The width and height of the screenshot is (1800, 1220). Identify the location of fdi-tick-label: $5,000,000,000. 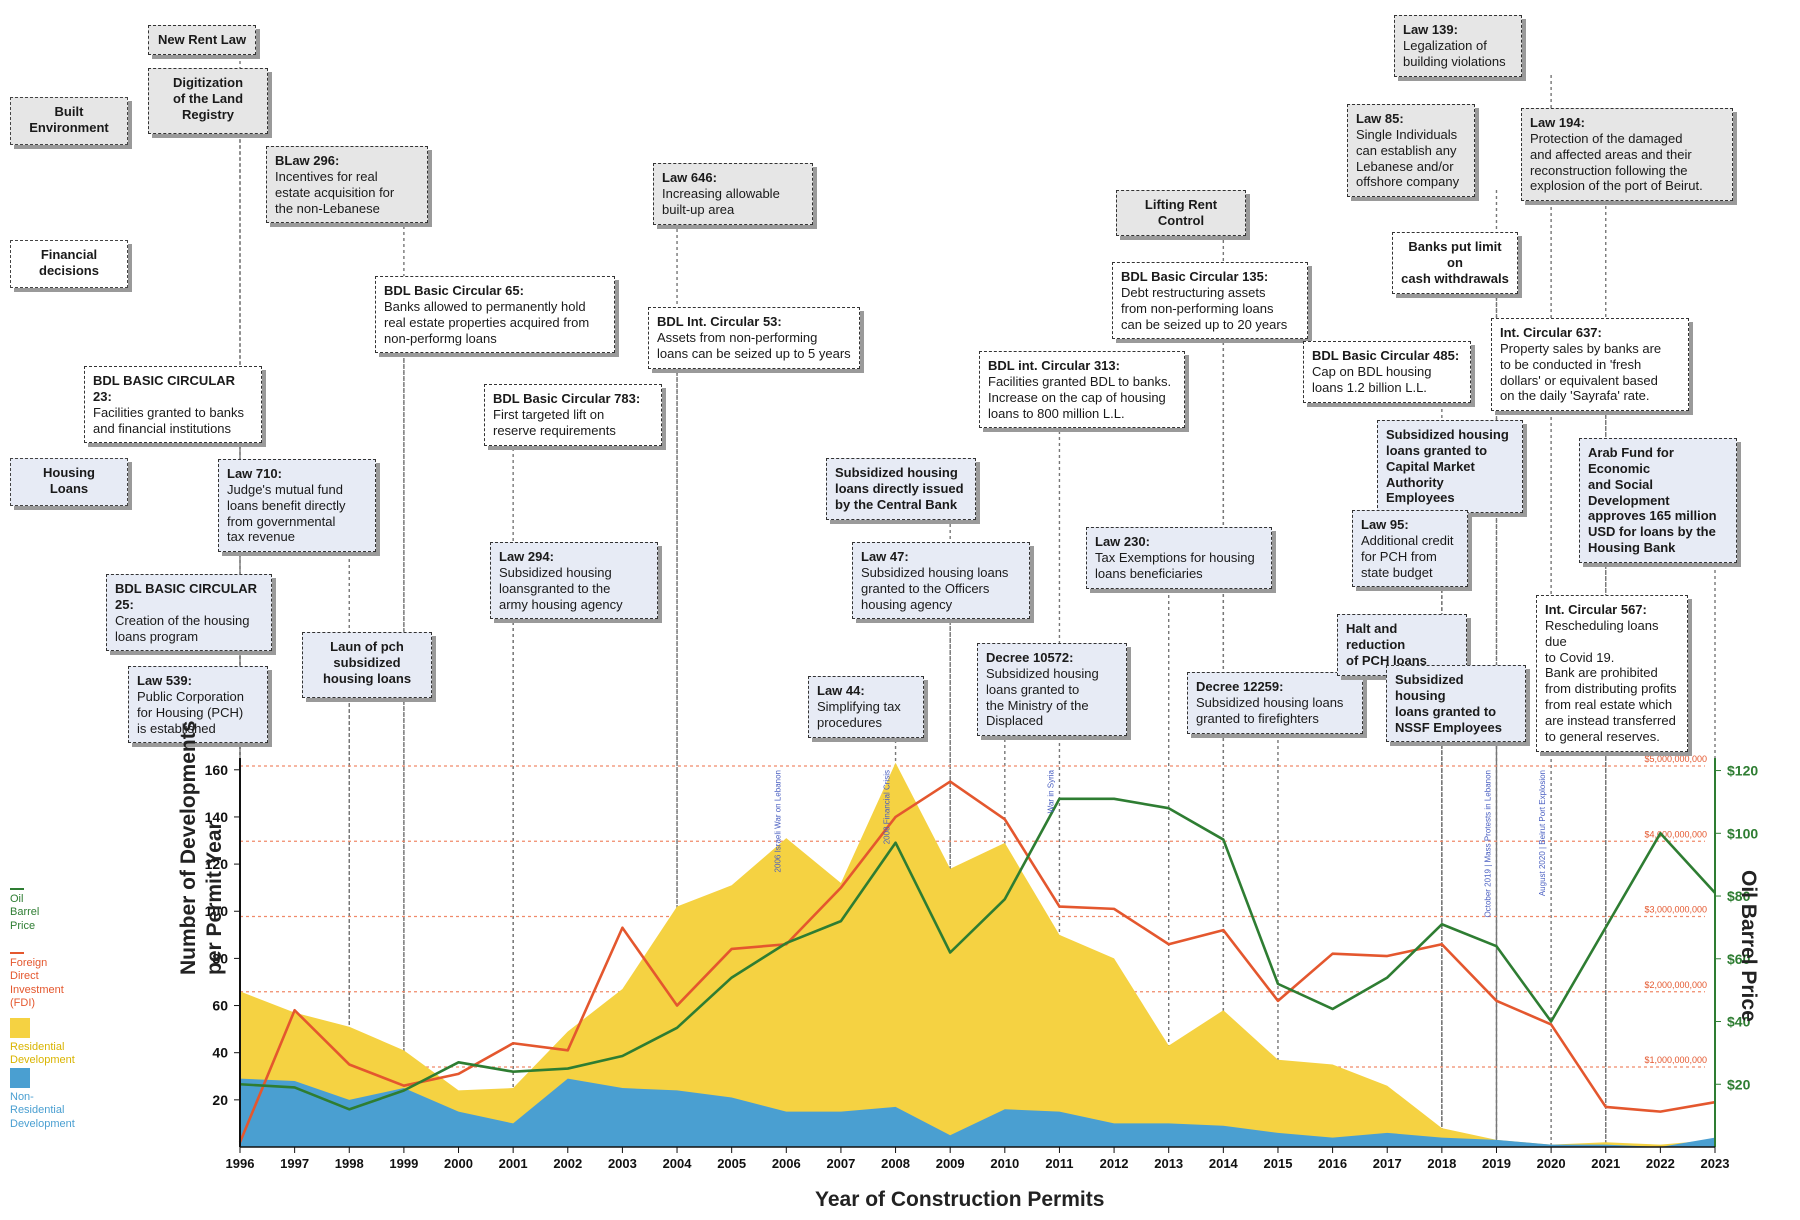
(1675, 759).